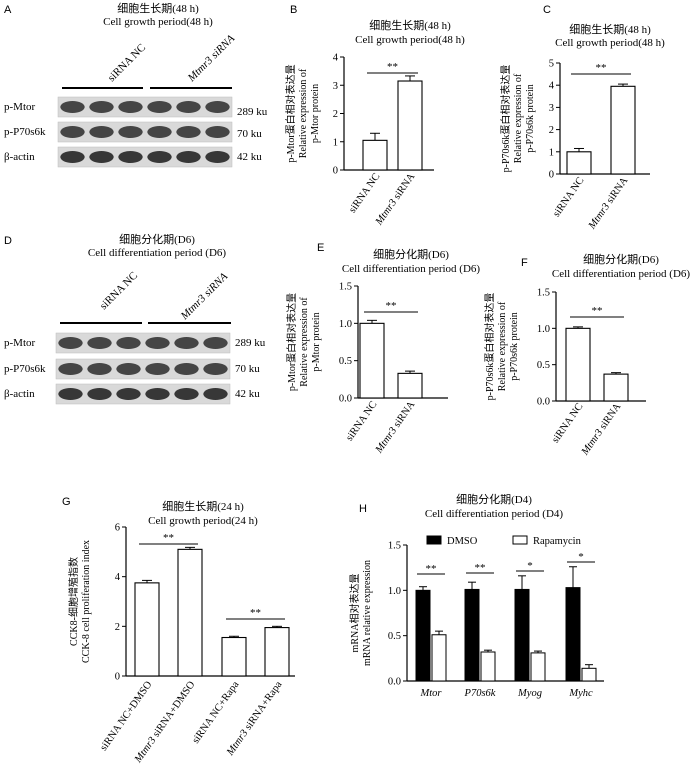 The height and width of the screenshot is (781, 700). I want to click on chart-title-cn: 细胞生长期(48 h), so click(410, 25).